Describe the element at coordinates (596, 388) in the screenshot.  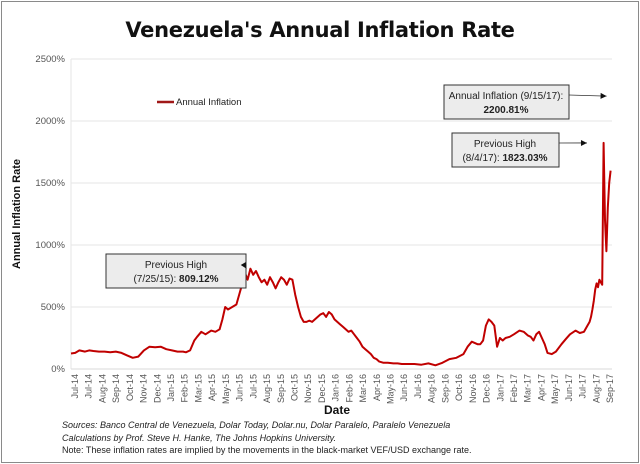
I see `x-tick-label: Aug-17` at that location.